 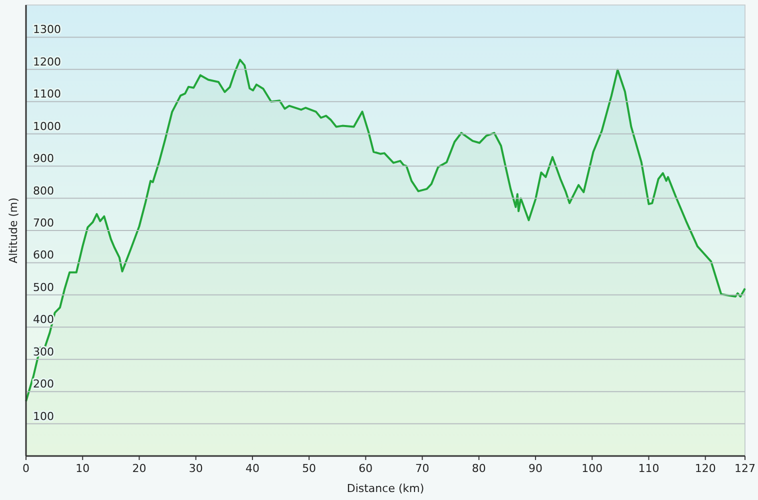 I want to click on x-tick-label: 60, so click(x=365, y=468).